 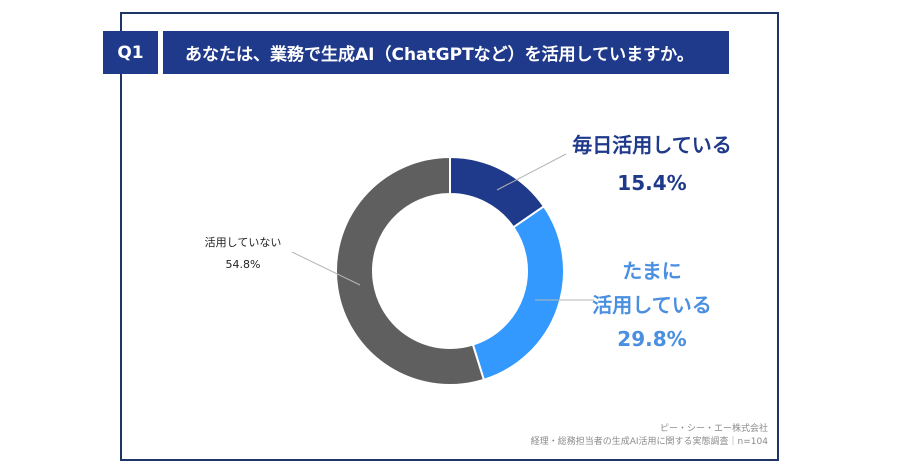 What do you see at coordinates (243, 264) in the screenshot?
I see `label-never-value: 54.8%` at bounding box center [243, 264].